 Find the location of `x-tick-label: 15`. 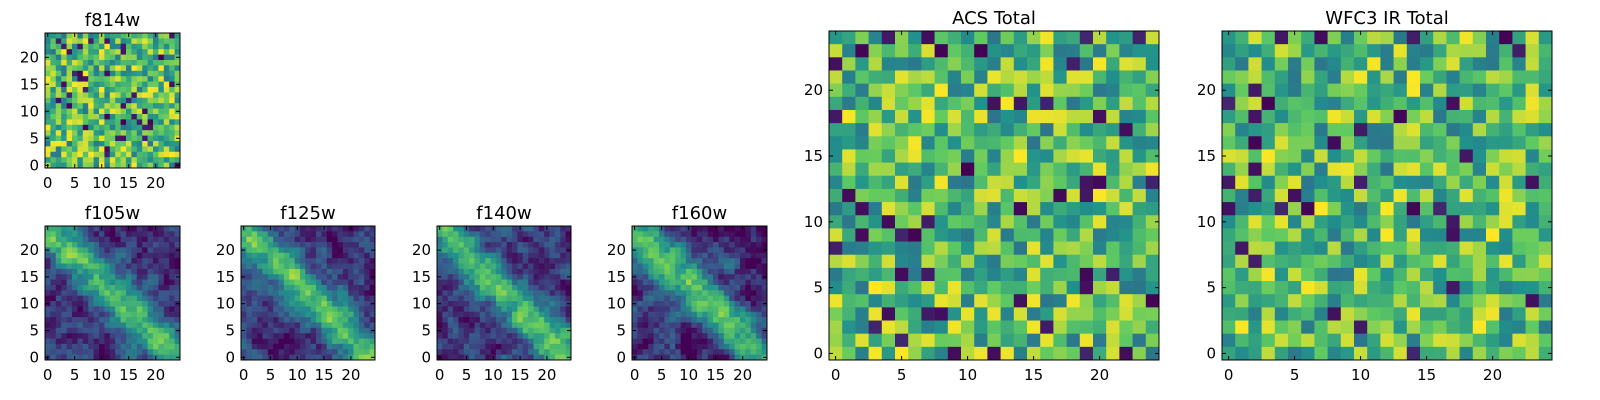

x-tick-label: 15 is located at coordinates (1033, 375).